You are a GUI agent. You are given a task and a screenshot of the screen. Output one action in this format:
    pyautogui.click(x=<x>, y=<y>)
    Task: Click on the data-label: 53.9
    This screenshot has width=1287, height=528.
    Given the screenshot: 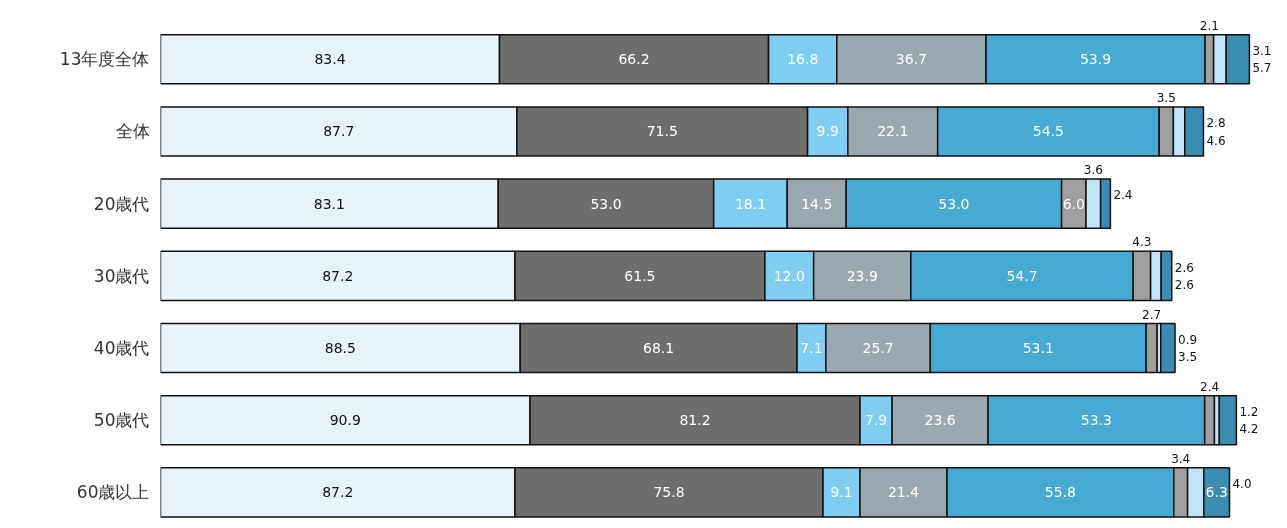 What is the action you would take?
    pyautogui.click(x=1095, y=59)
    